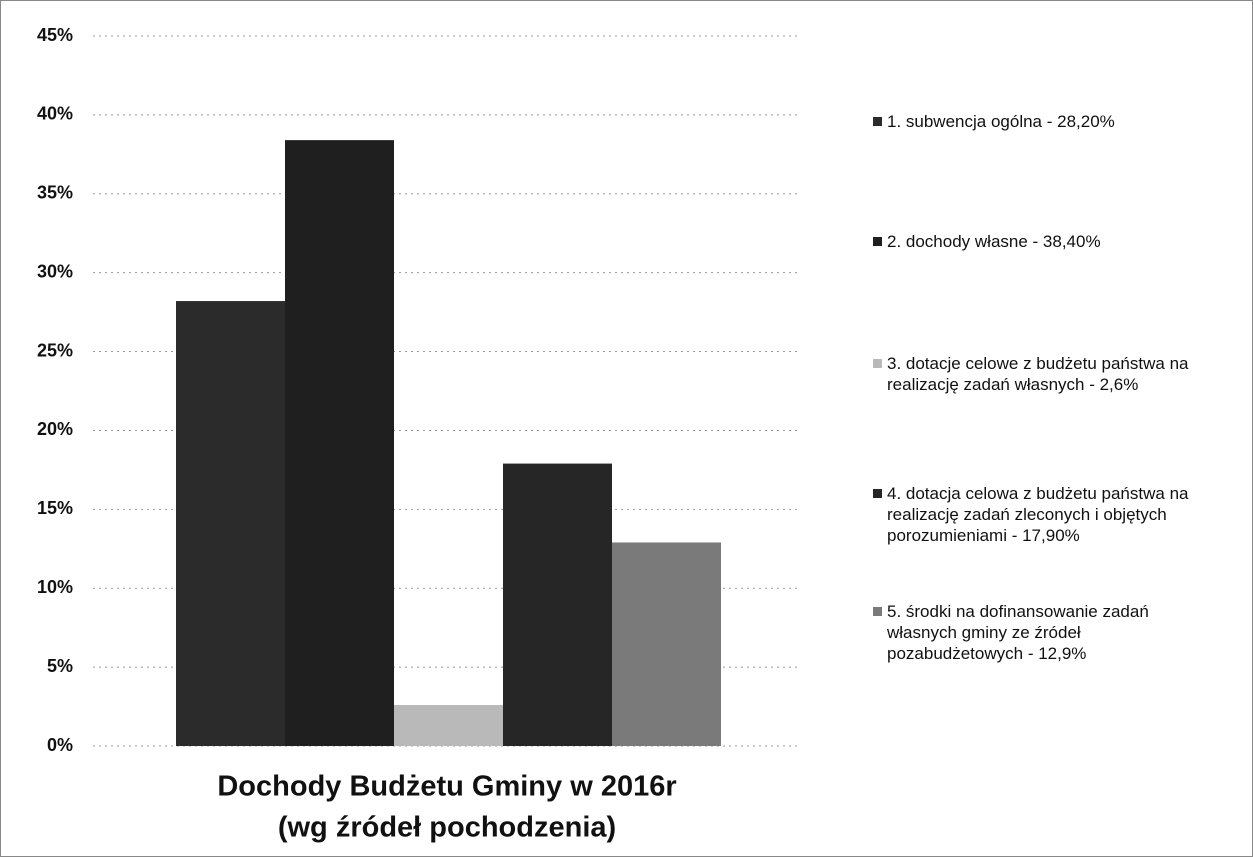 The width and height of the screenshot is (1253, 857). I want to click on y-tick-label: 10%, so click(55, 587).